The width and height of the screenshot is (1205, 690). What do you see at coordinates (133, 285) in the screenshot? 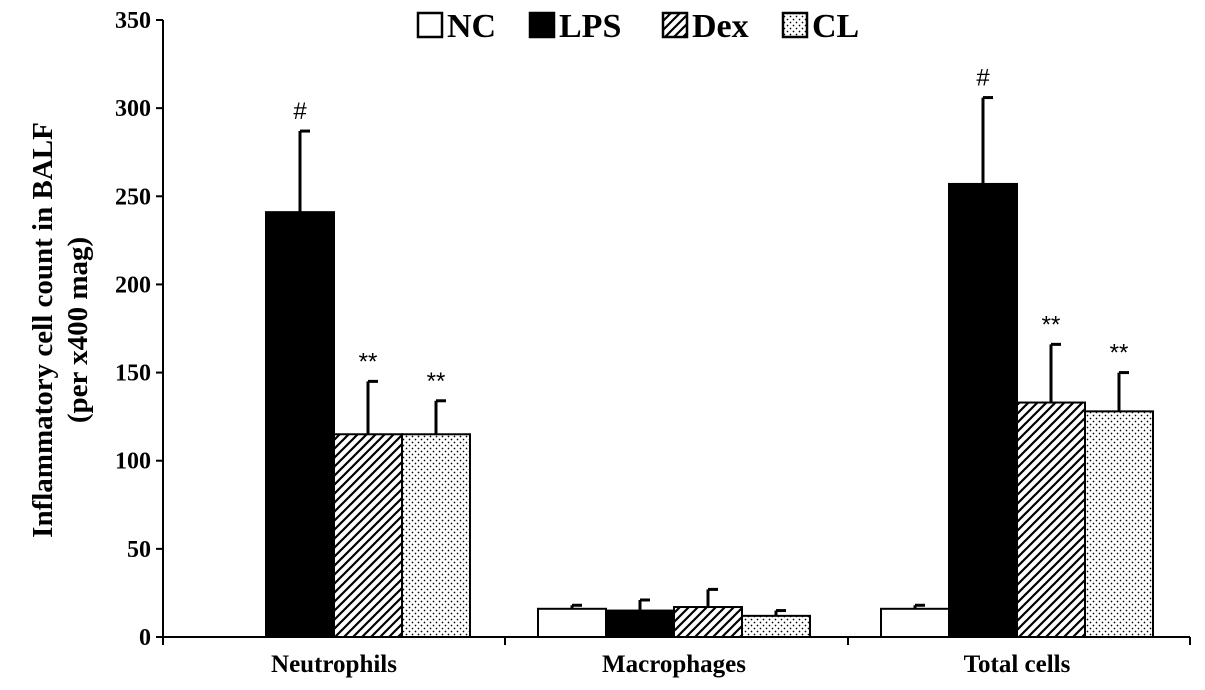
I see `y-tick-label: 200` at bounding box center [133, 285].